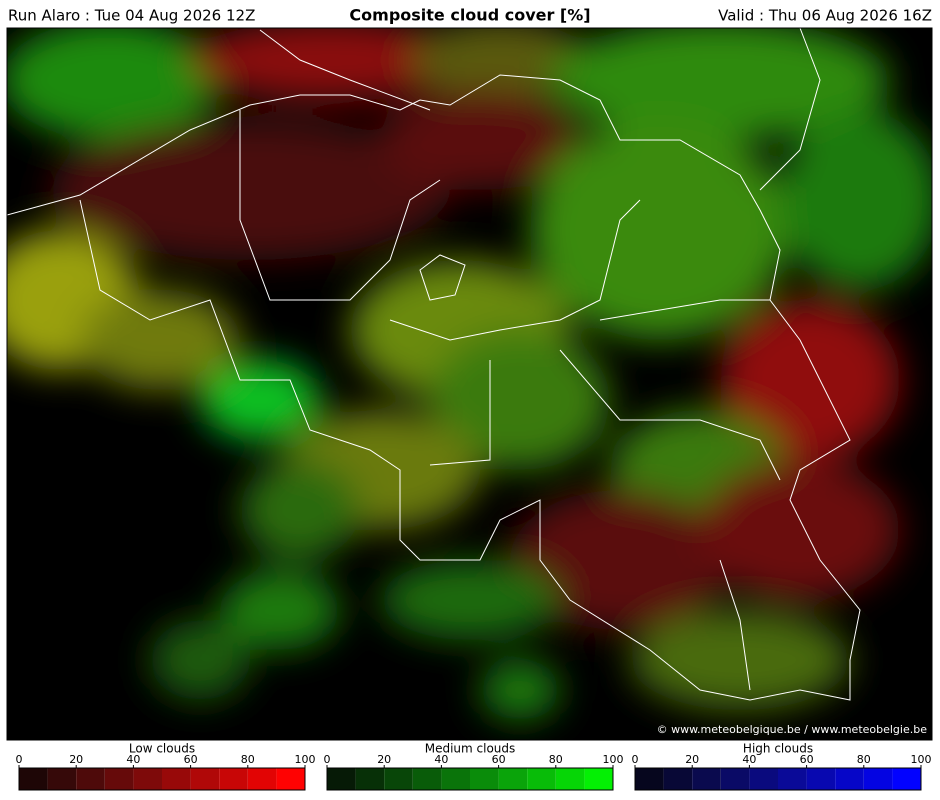  What do you see at coordinates (778, 749) in the screenshot?
I see `legend-label: High clouds` at bounding box center [778, 749].